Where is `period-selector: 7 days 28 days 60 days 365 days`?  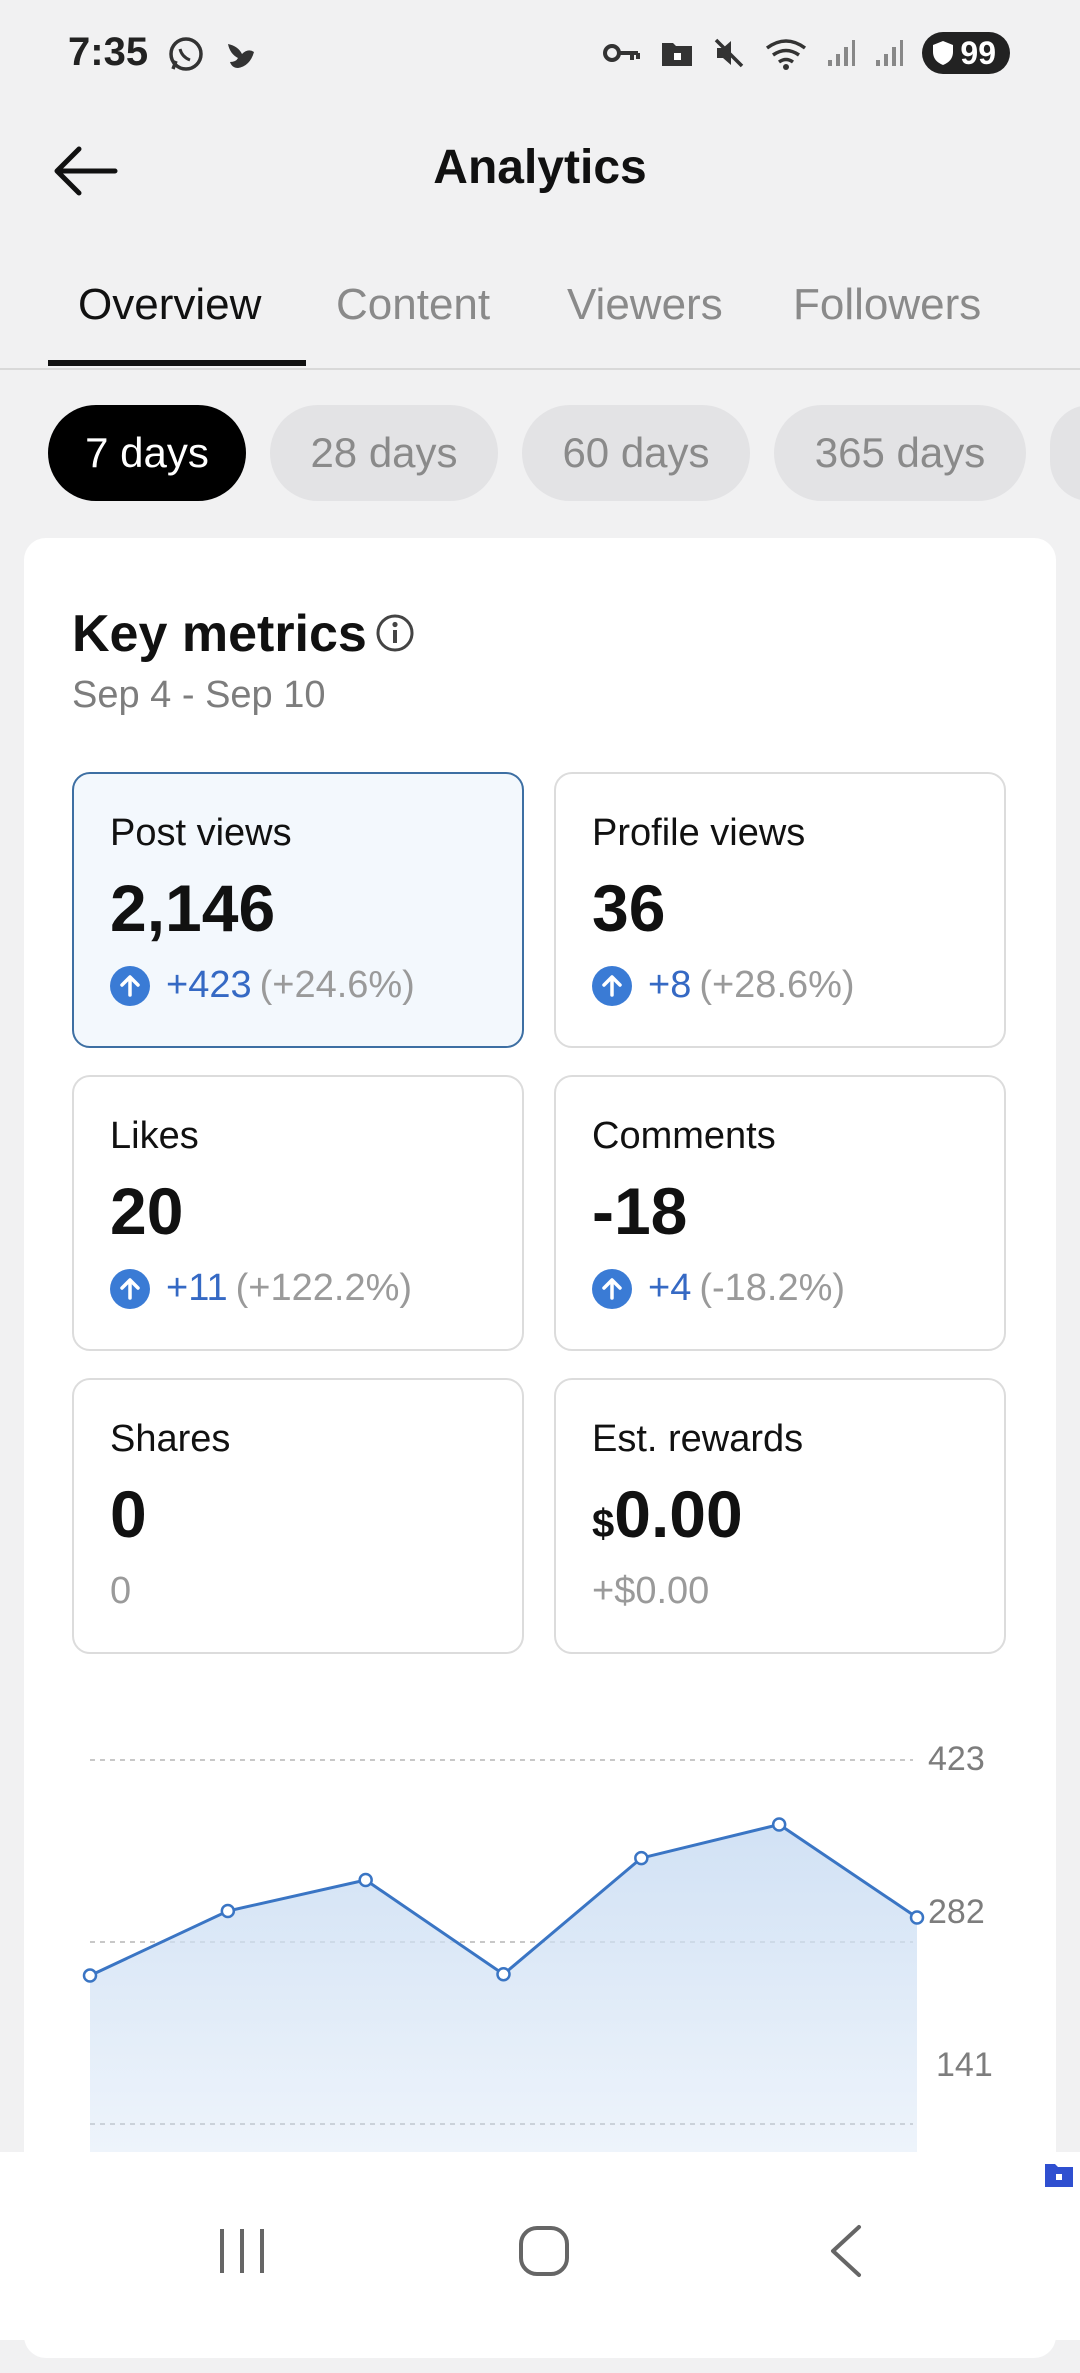 period-selector: 7 days 28 days 60 days 365 days is located at coordinates (540, 455).